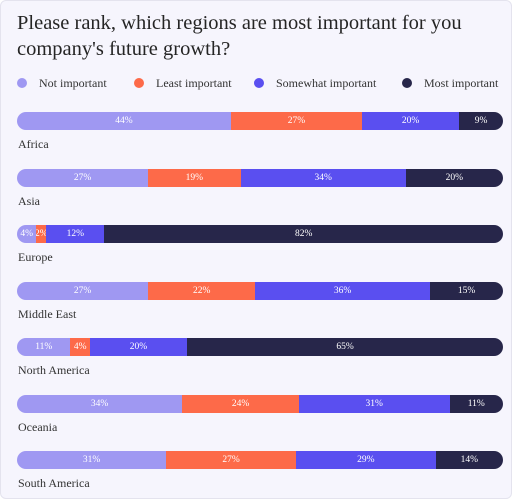 Image resolution: width=512 pixels, height=499 pixels. Describe the element at coordinates (22, 83) in the screenshot. I see `legend-dot-not-important` at that location.